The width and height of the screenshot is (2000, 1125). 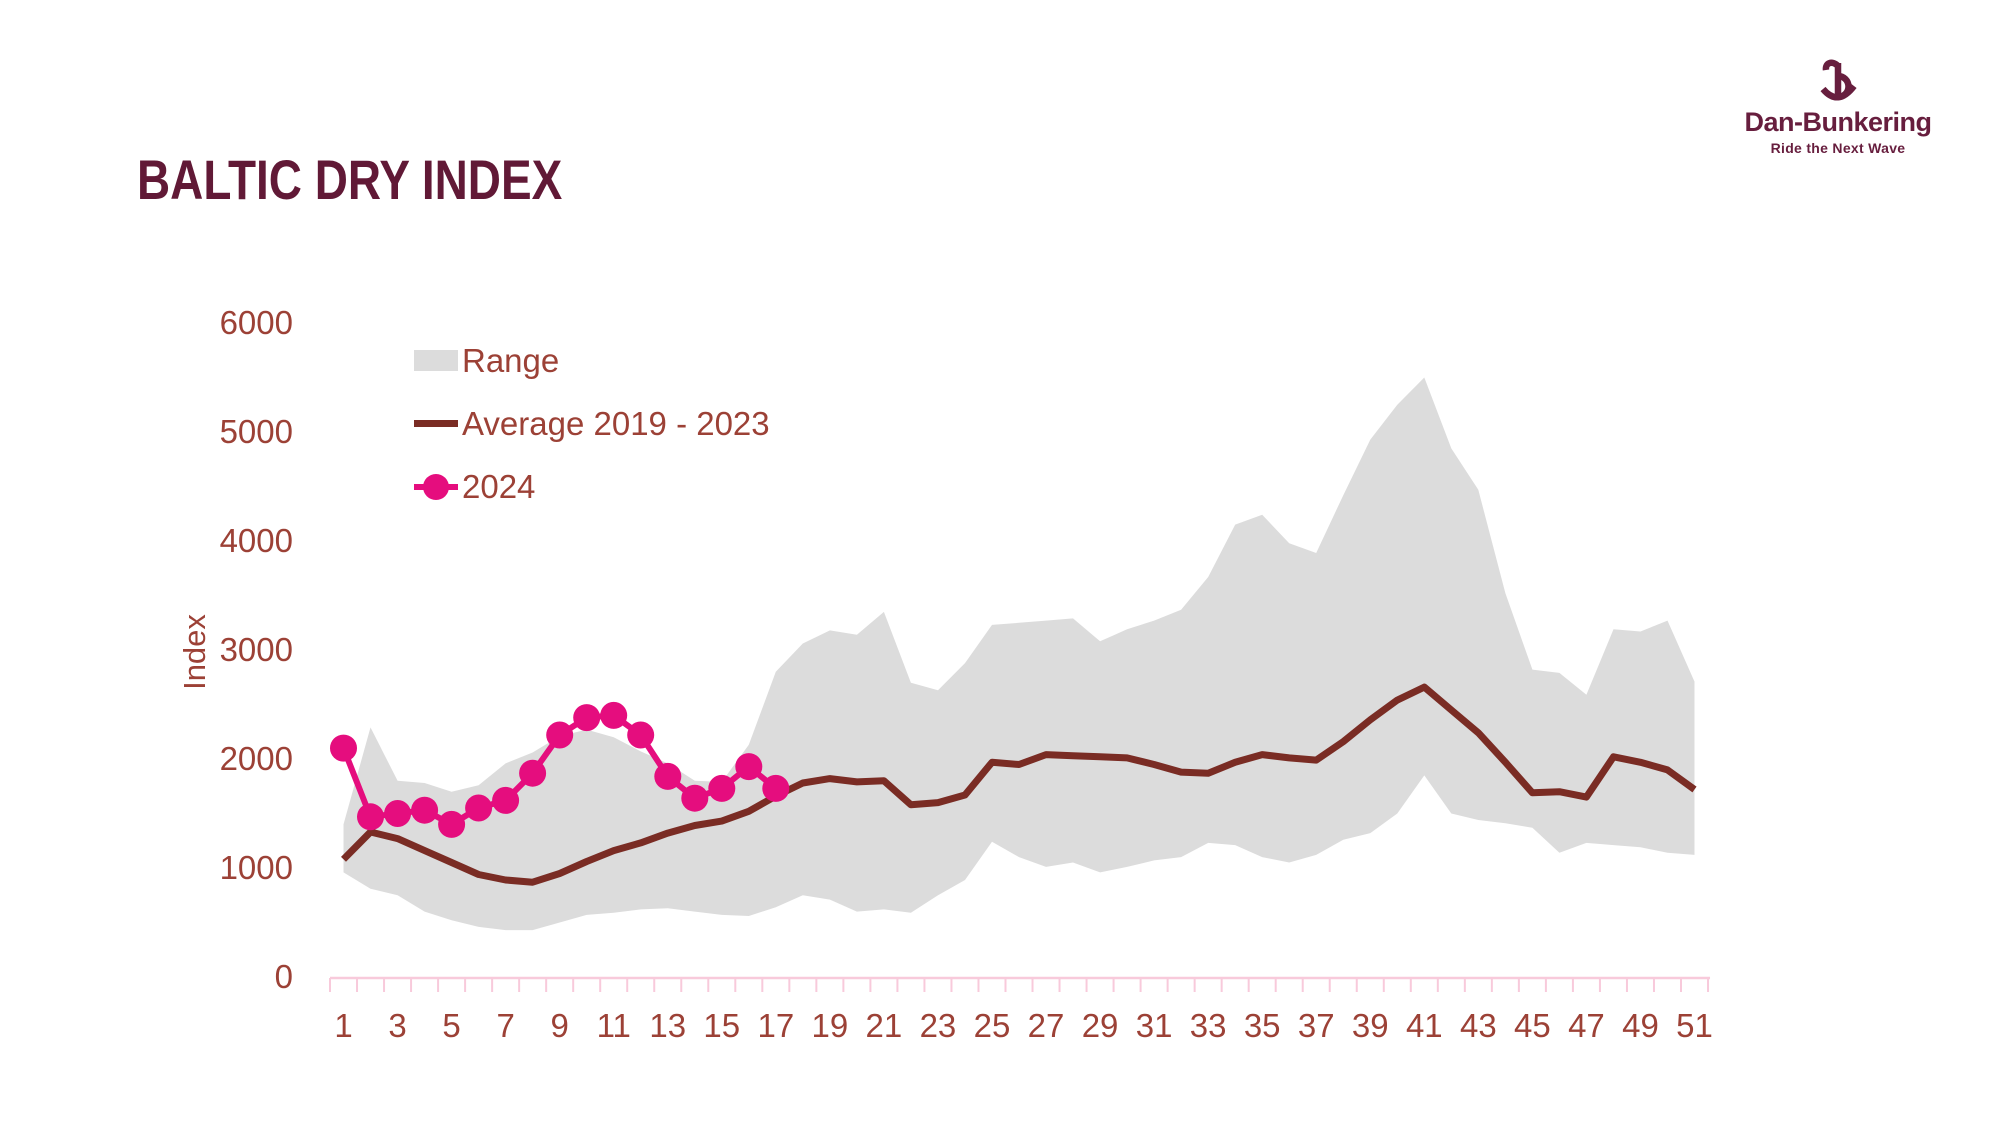 I want to click on x-tick-label: 19, so click(x=830, y=1025).